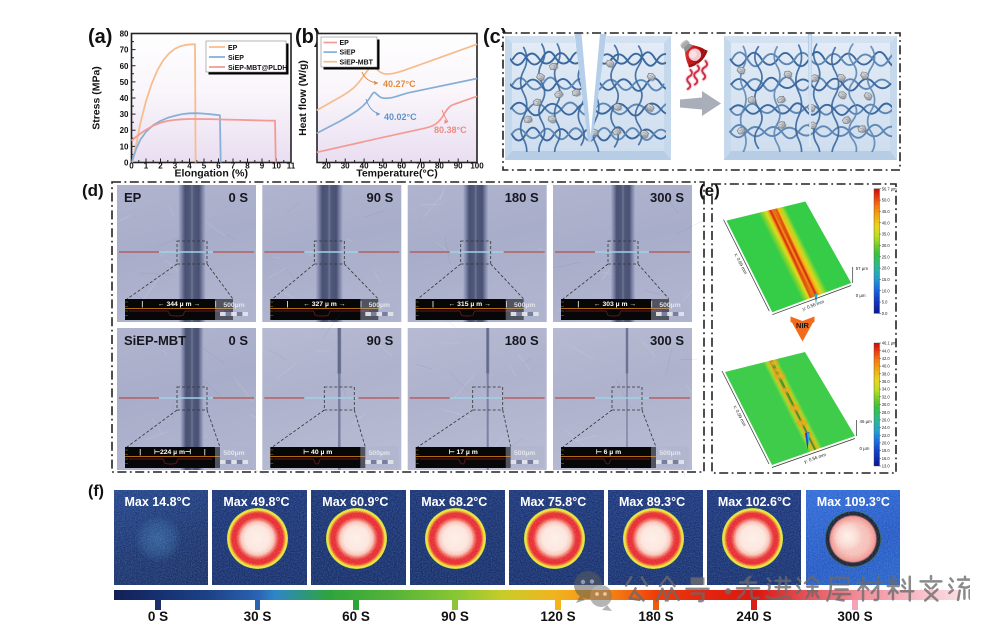 The height and width of the screenshot is (629, 990). What do you see at coordinates (317, 452) in the screenshot?
I see `svg-text: ⊢ 40 µ m` at bounding box center [317, 452].